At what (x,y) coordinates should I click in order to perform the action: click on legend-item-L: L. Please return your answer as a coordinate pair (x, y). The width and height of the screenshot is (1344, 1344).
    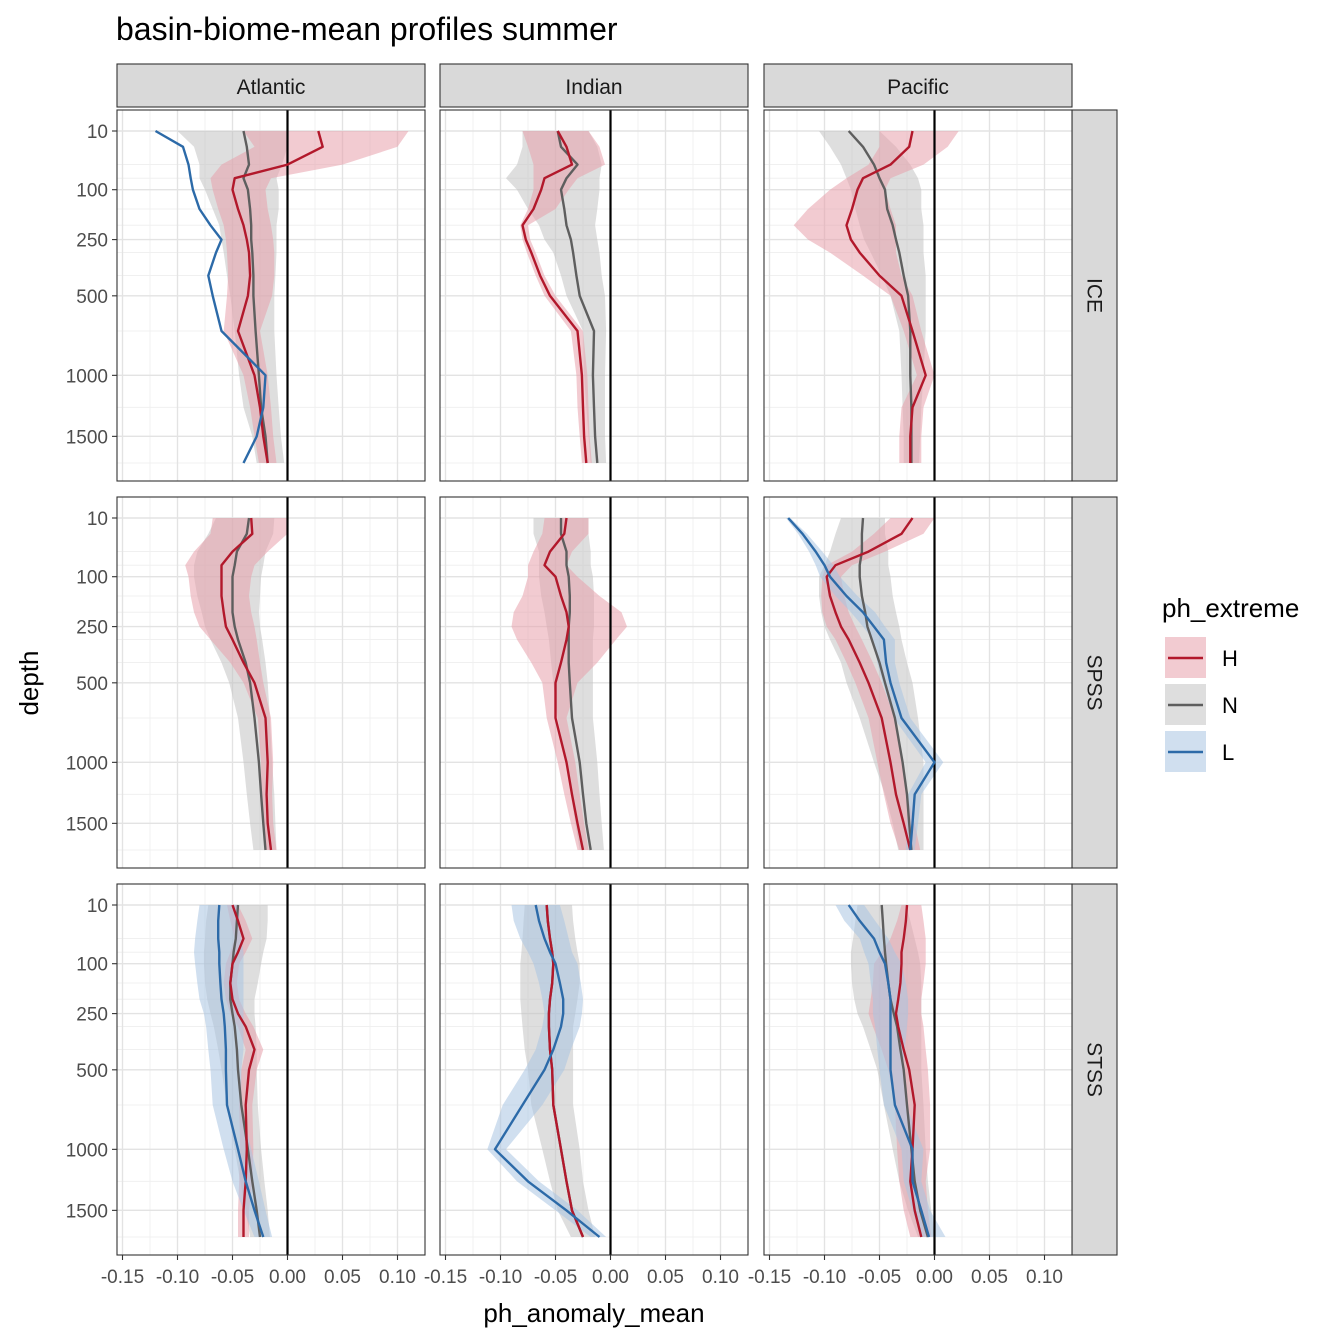
    Looking at the image, I should click on (1199, 751).